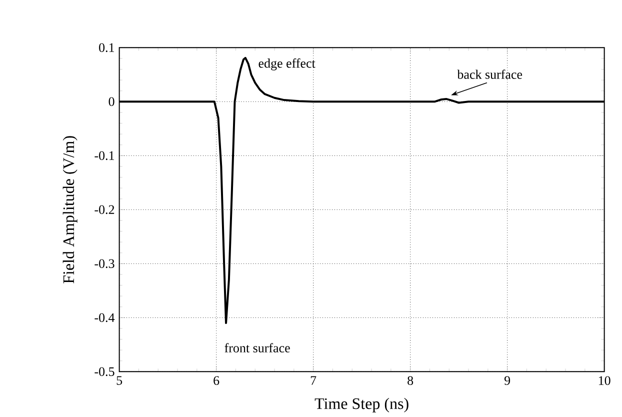 The height and width of the screenshot is (417, 622). What do you see at coordinates (106, 47) in the screenshot?
I see `y-tick-label: 0.1` at bounding box center [106, 47].